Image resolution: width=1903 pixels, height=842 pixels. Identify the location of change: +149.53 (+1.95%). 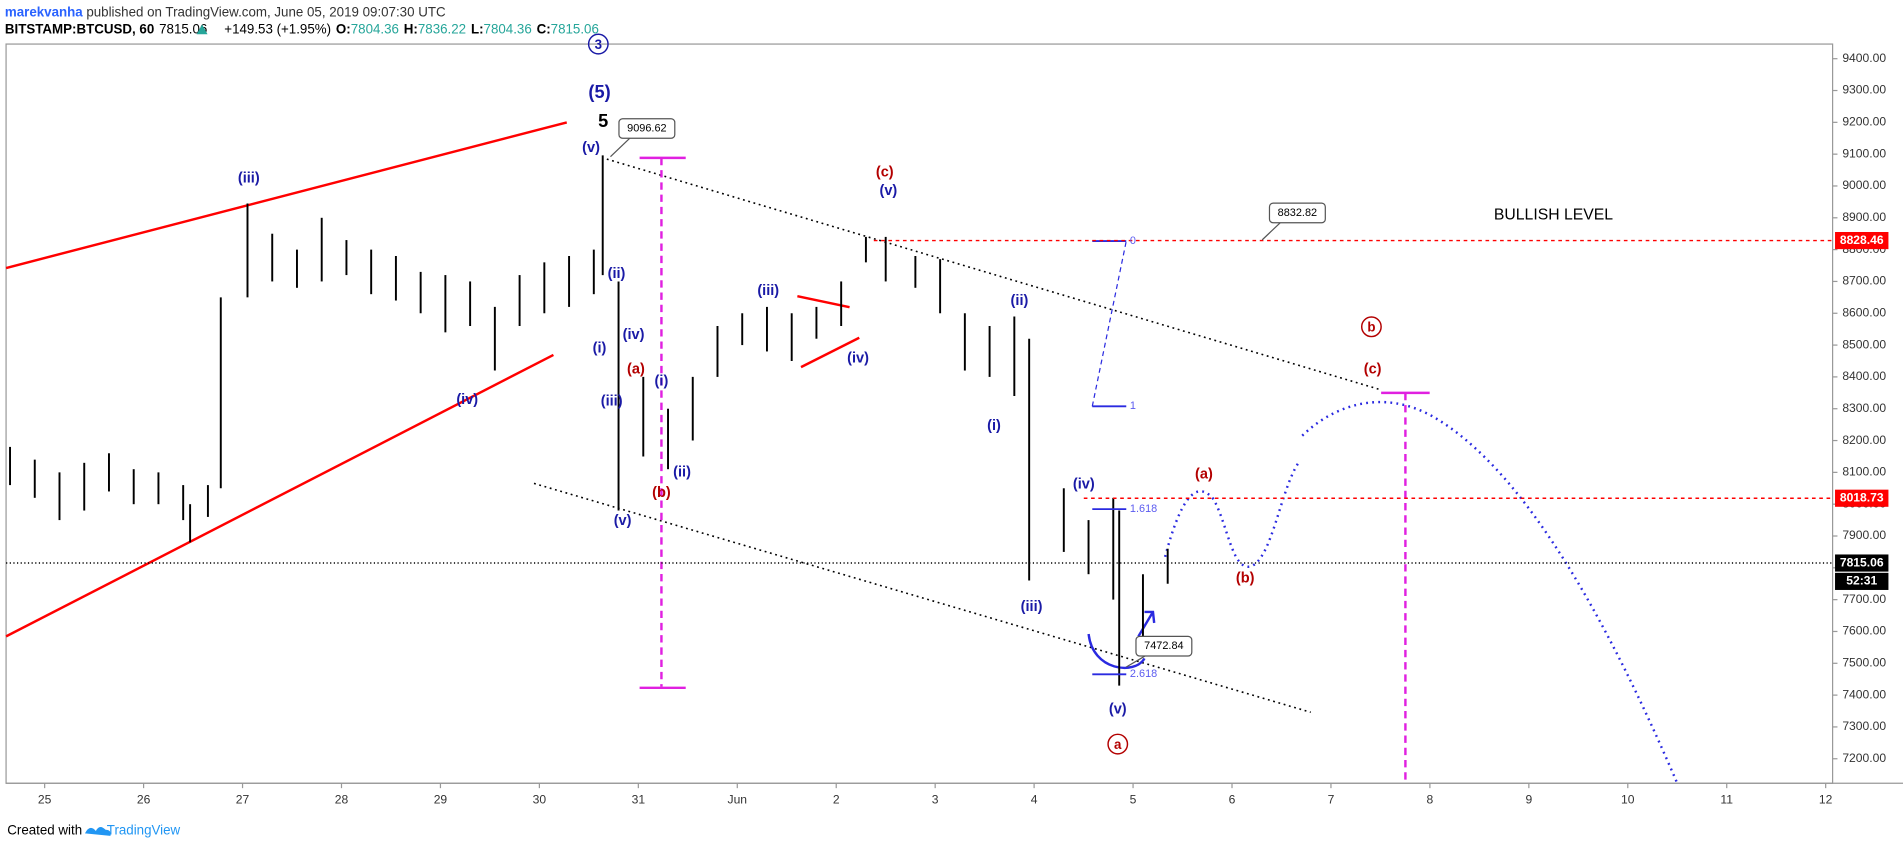
(277, 28).